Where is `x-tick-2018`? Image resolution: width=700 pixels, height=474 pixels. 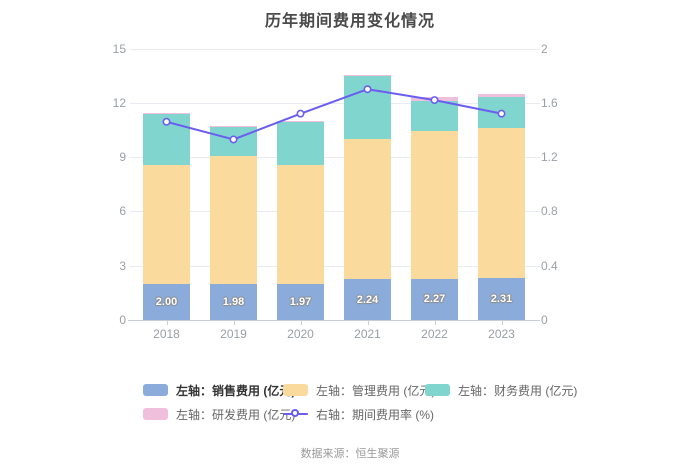 x-tick-2018 is located at coordinates (167, 323).